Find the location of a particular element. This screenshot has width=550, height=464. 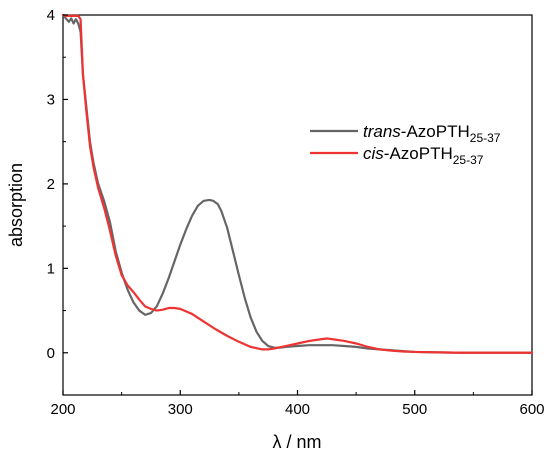

y-tick-label: 4 is located at coordinates (51, 15).